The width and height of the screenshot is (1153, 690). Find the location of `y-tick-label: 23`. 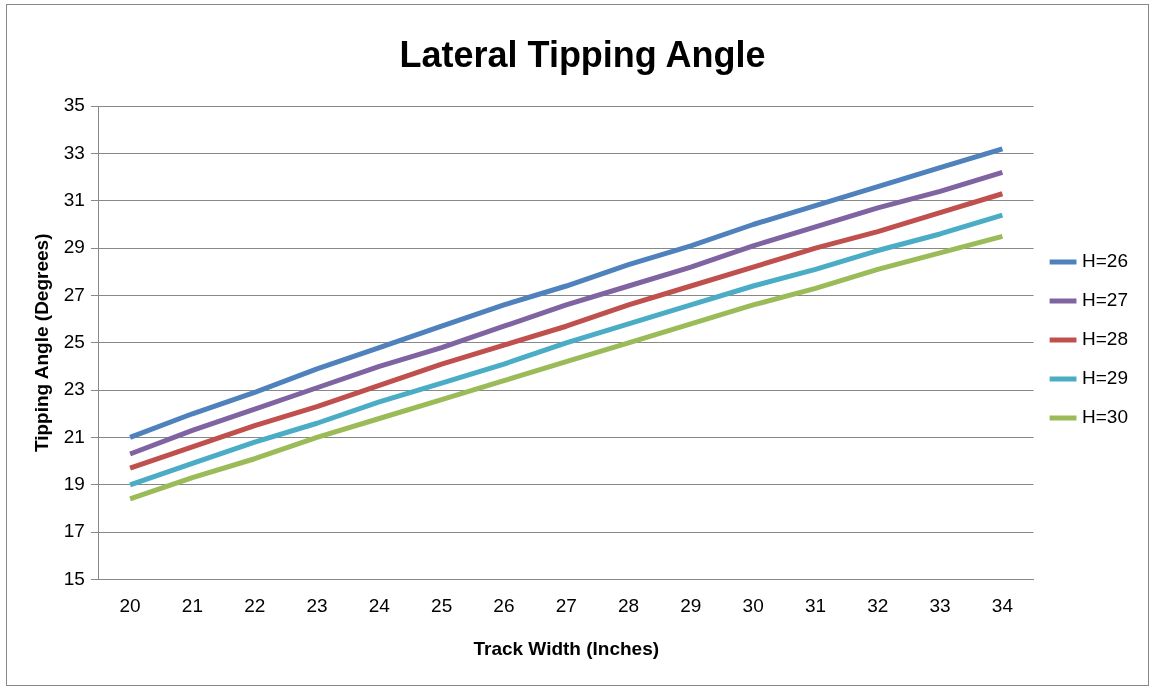

y-tick-label: 23 is located at coordinates (74, 389).